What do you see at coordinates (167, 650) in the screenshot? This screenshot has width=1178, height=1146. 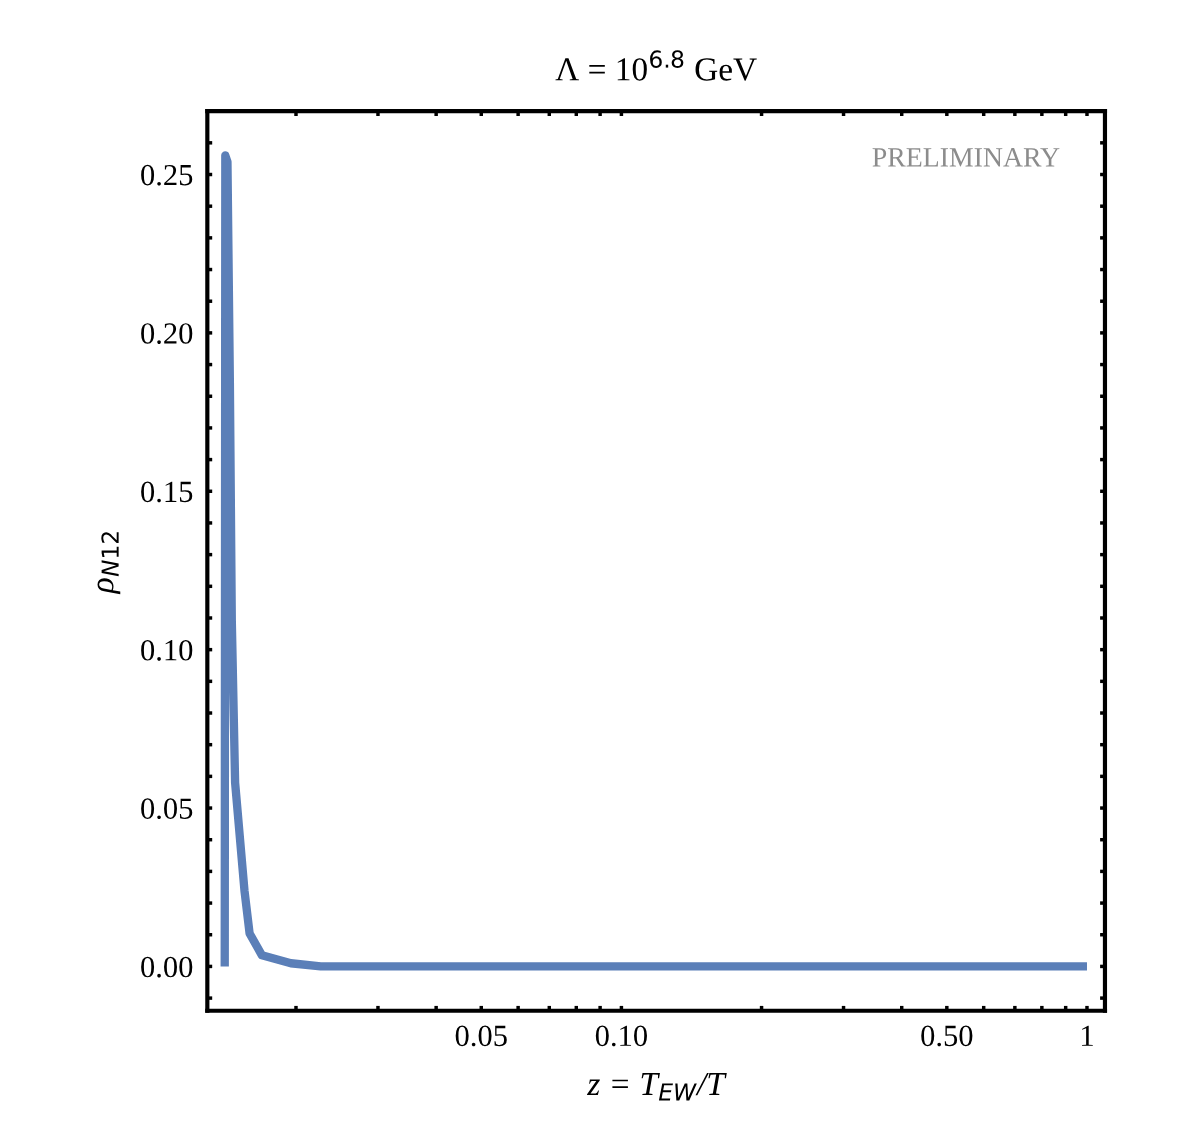 I see `y-tick-label: 0.10` at bounding box center [167, 650].